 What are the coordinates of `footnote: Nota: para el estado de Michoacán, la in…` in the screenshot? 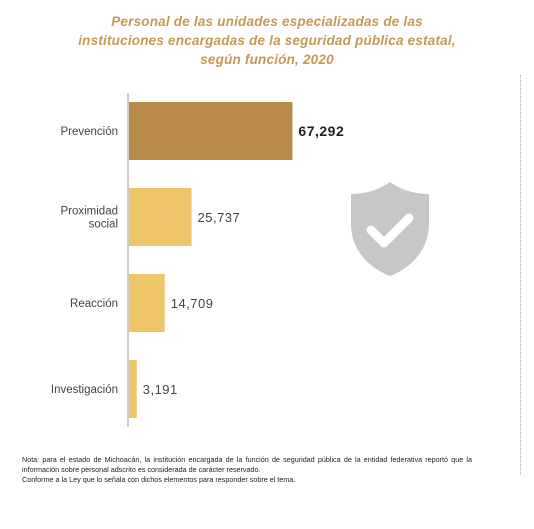 It's located at (247, 470).